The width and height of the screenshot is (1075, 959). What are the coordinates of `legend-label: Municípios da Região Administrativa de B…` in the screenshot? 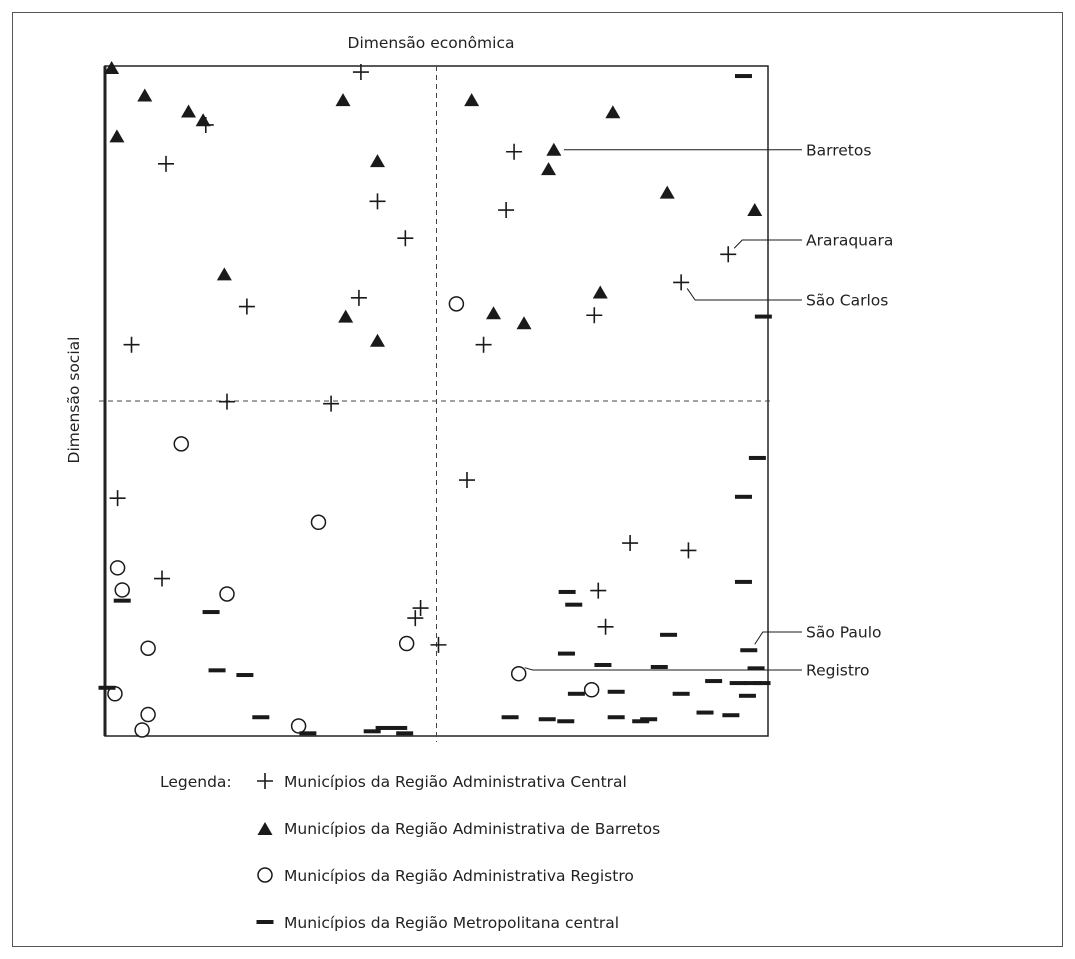 It's located at (472, 829).